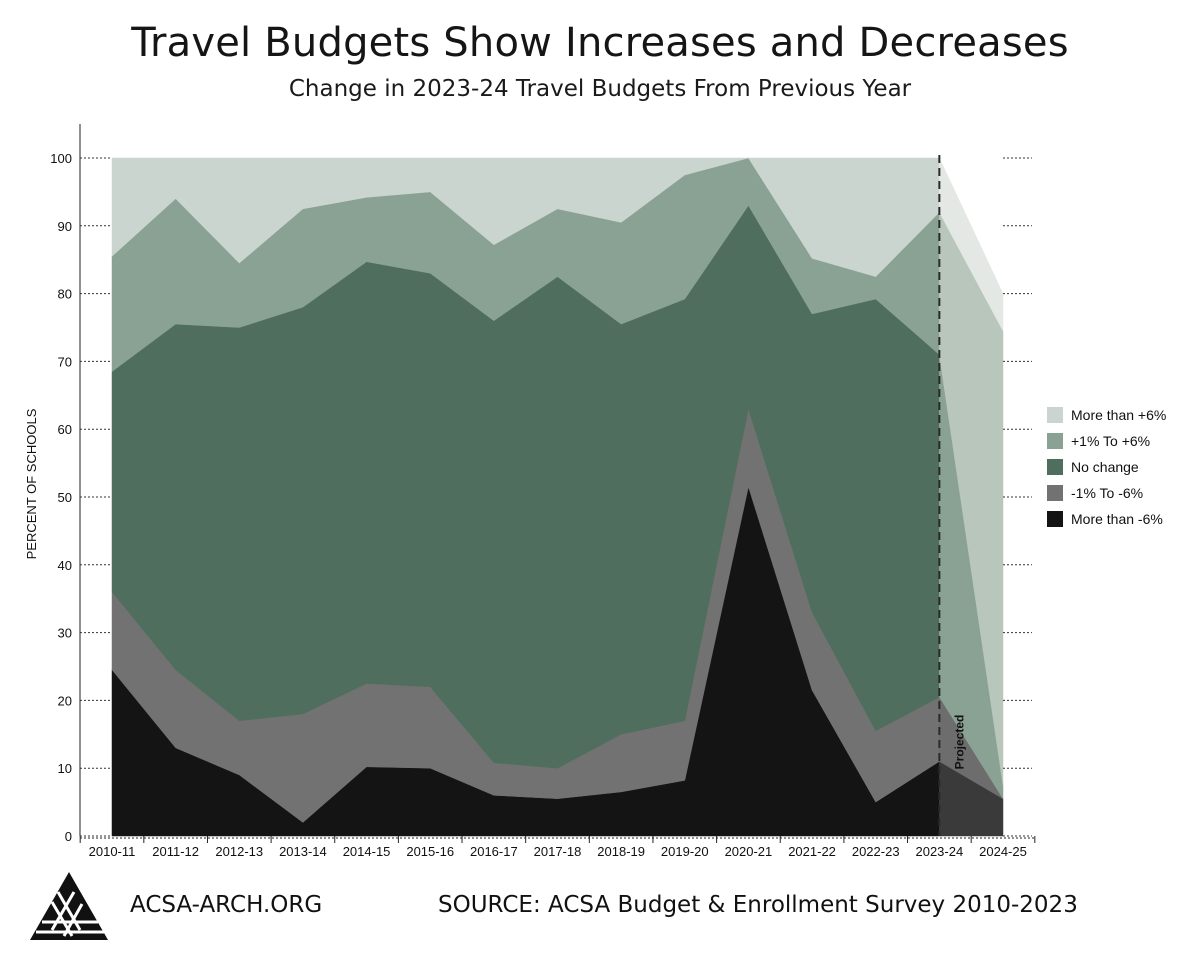 Image resolution: width=1200 pixels, height=960 pixels. Describe the element at coordinates (685, 851) in the screenshot. I see `x-tick-label-2019-20: 2019-20` at that location.